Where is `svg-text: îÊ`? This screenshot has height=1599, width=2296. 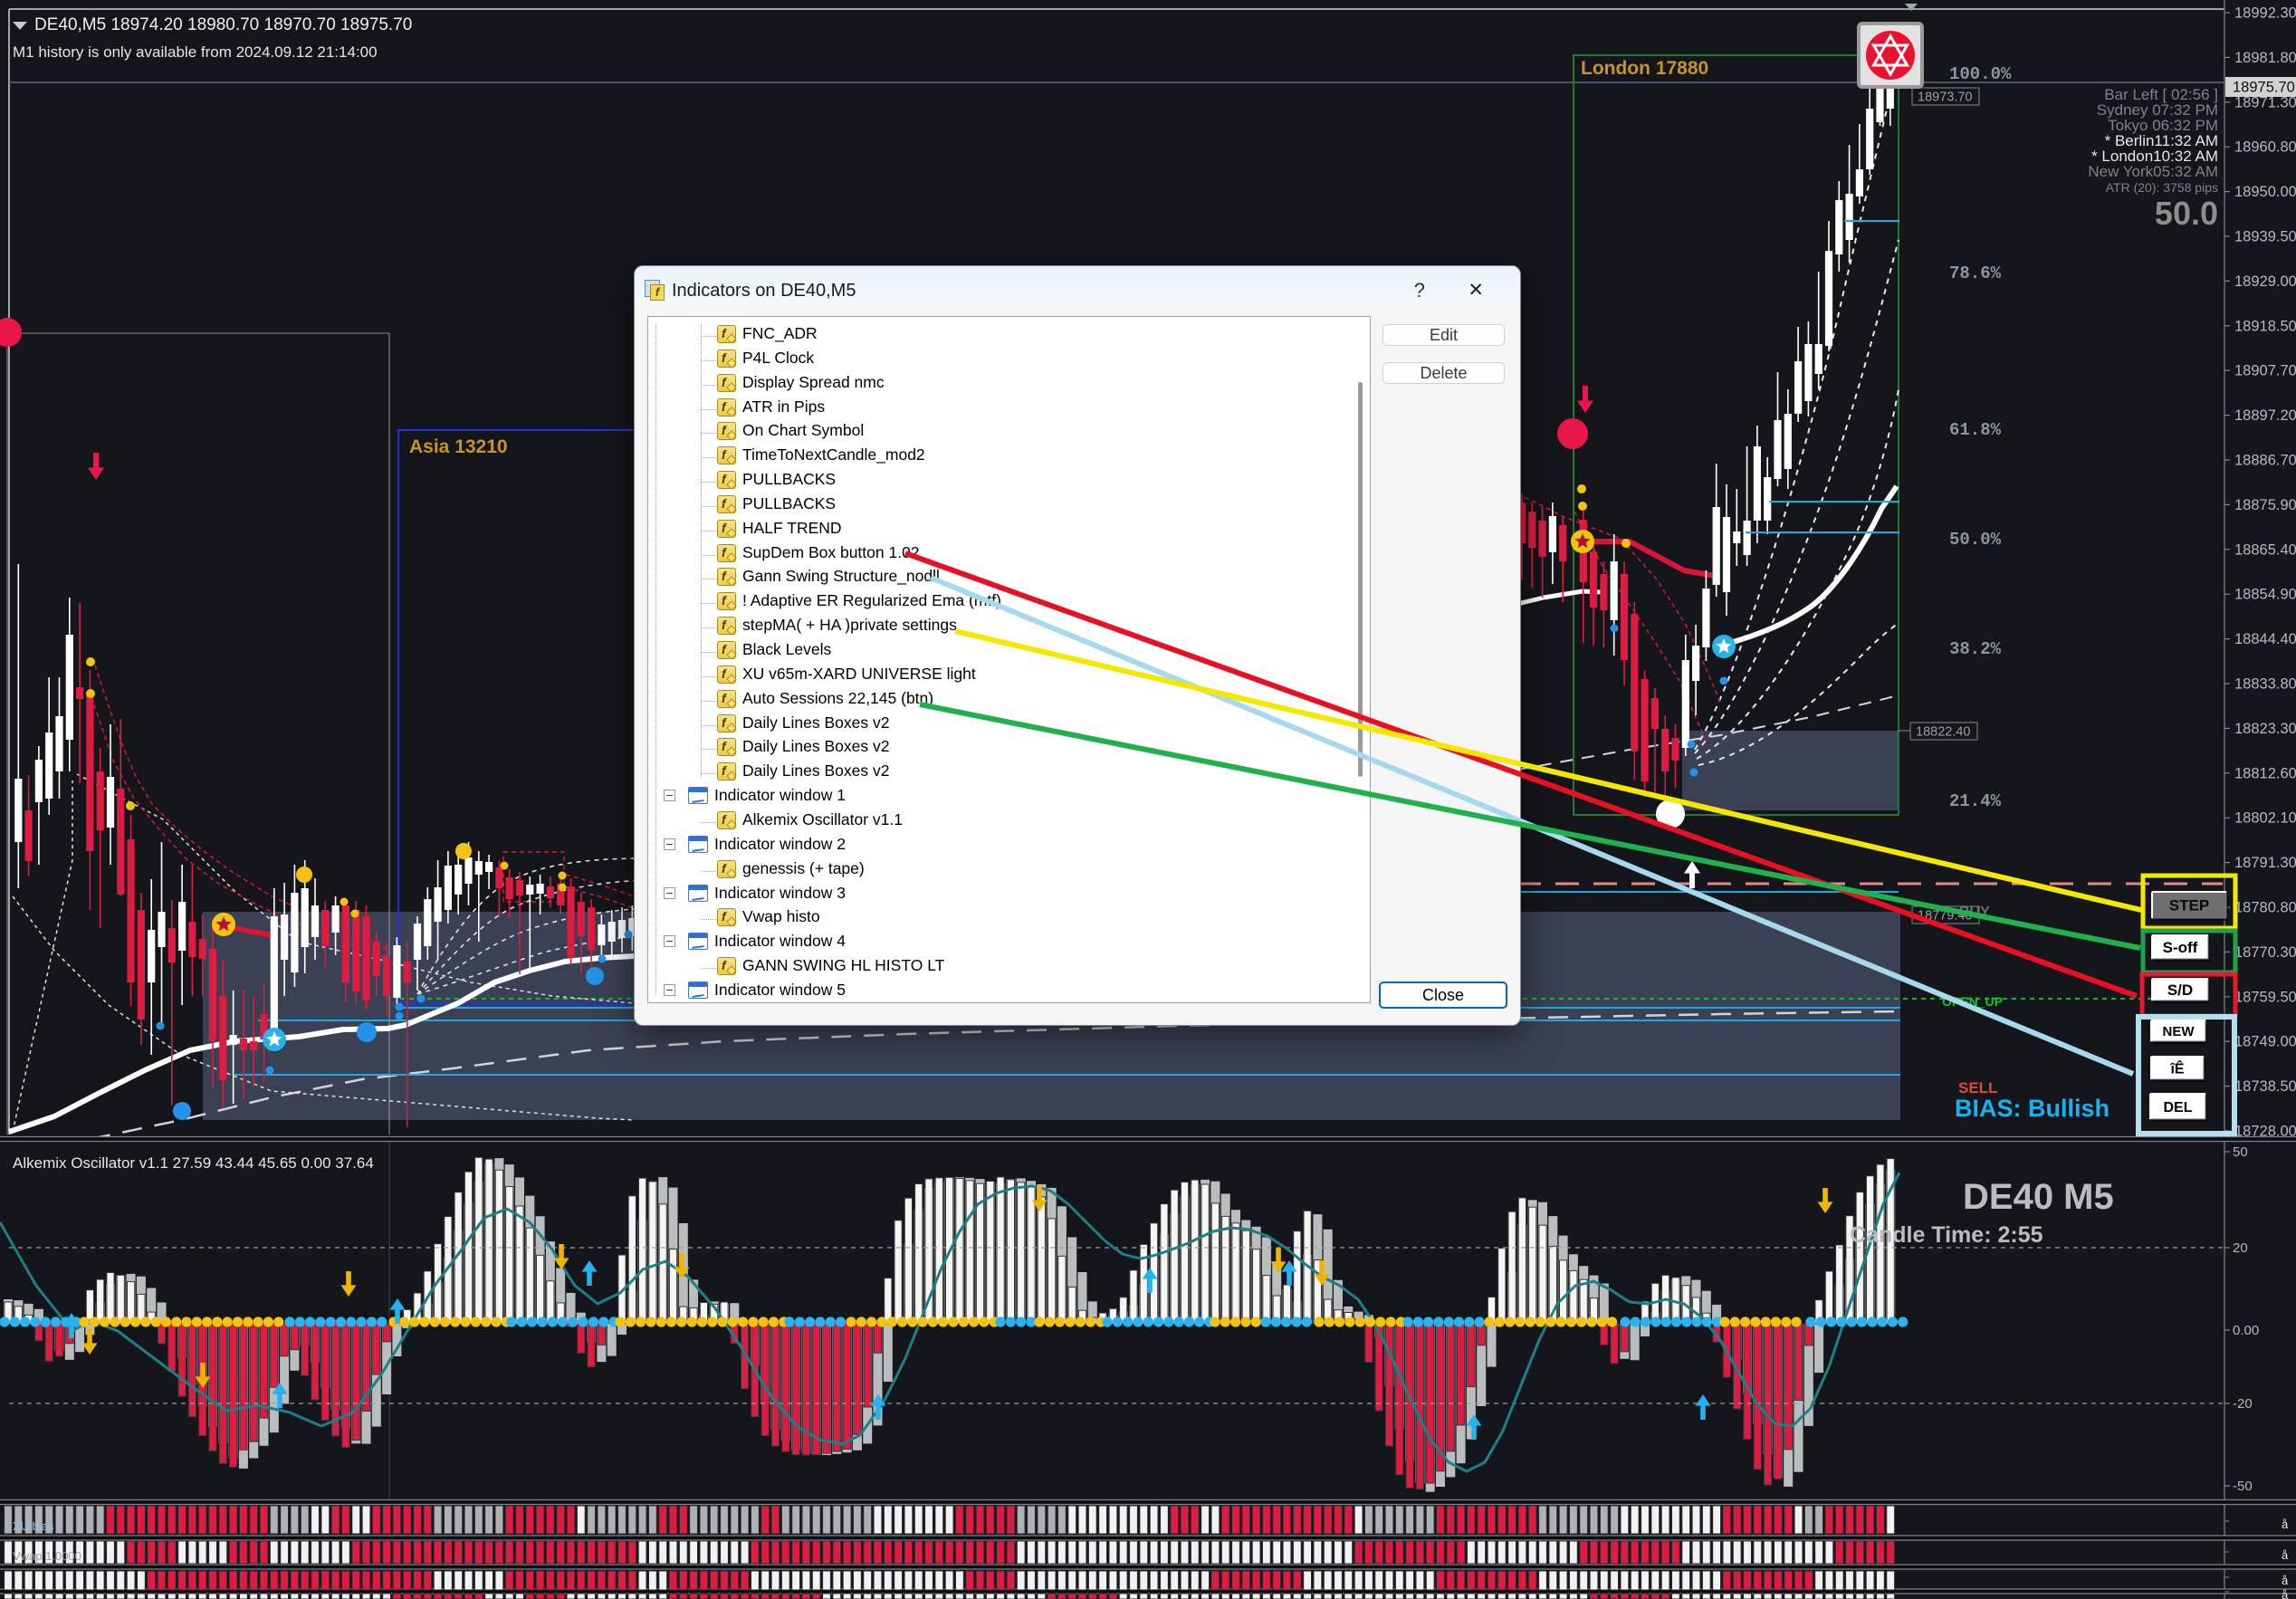
svg-text: îÊ is located at coordinates (2176, 1068).